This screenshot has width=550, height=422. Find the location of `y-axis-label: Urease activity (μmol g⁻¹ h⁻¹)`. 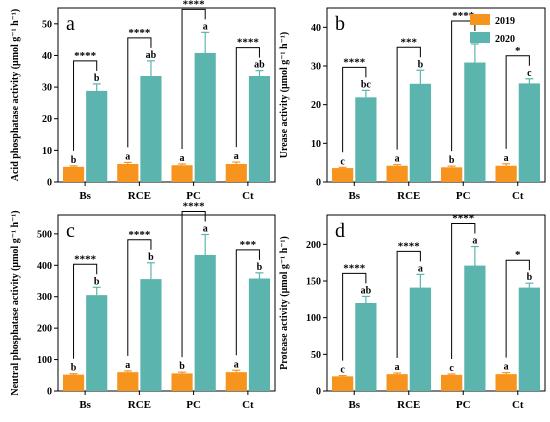

y-axis-label: Urease activity (μmol g⁻¹ h⁻¹) is located at coordinates (284, 95).